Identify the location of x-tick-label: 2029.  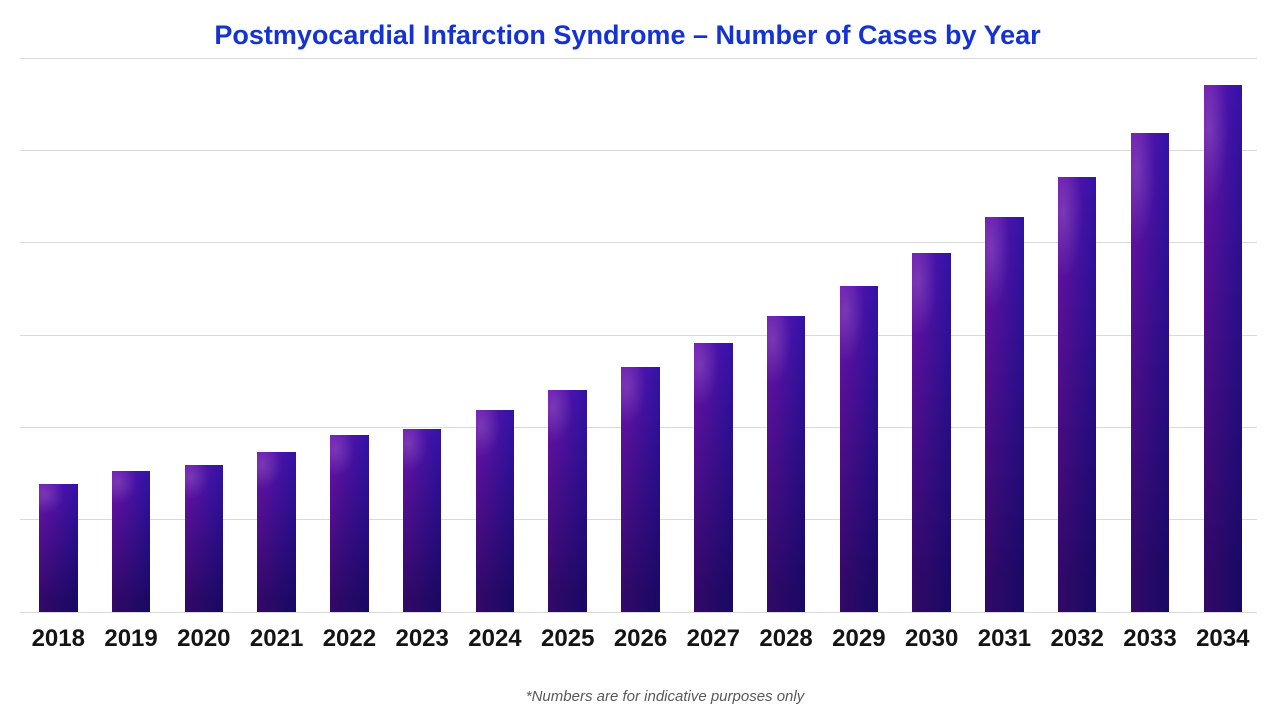
(859, 638).